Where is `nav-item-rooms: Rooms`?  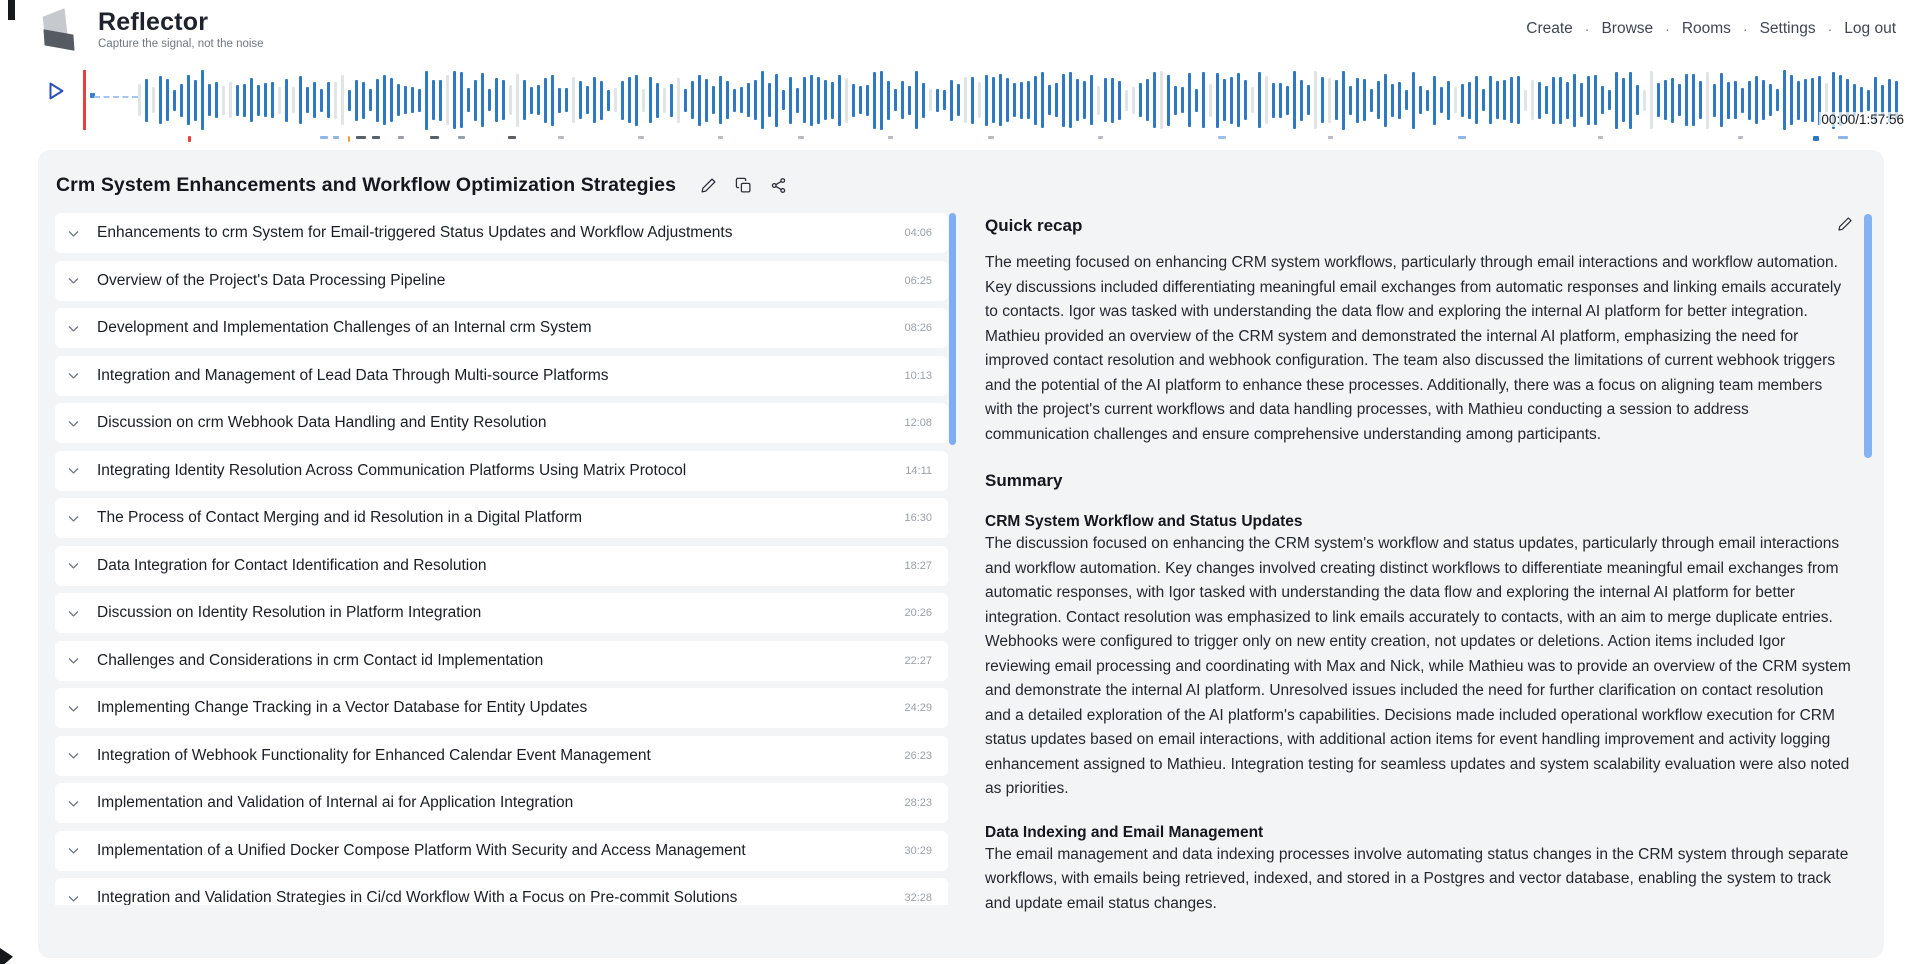 nav-item-rooms: Rooms is located at coordinates (1706, 28).